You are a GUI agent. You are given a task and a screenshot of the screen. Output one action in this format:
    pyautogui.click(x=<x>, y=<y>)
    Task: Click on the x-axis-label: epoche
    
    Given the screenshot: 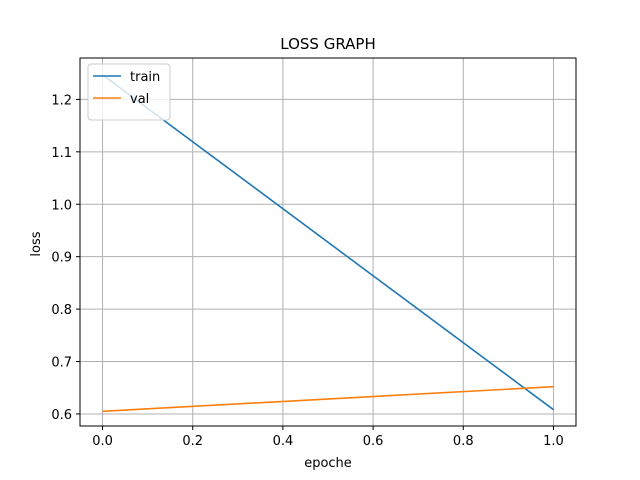 What is the action you would take?
    pyautogui.click(x=328, y=463)
    